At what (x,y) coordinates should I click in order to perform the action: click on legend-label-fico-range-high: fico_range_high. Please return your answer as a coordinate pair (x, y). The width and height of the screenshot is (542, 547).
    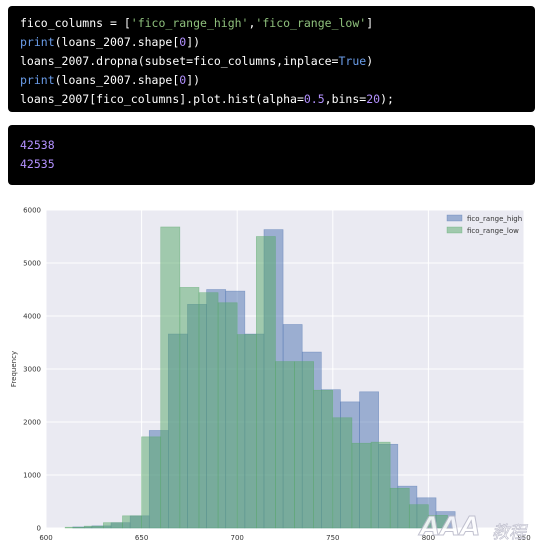
    Looking at the image, I should click on (494, 219).